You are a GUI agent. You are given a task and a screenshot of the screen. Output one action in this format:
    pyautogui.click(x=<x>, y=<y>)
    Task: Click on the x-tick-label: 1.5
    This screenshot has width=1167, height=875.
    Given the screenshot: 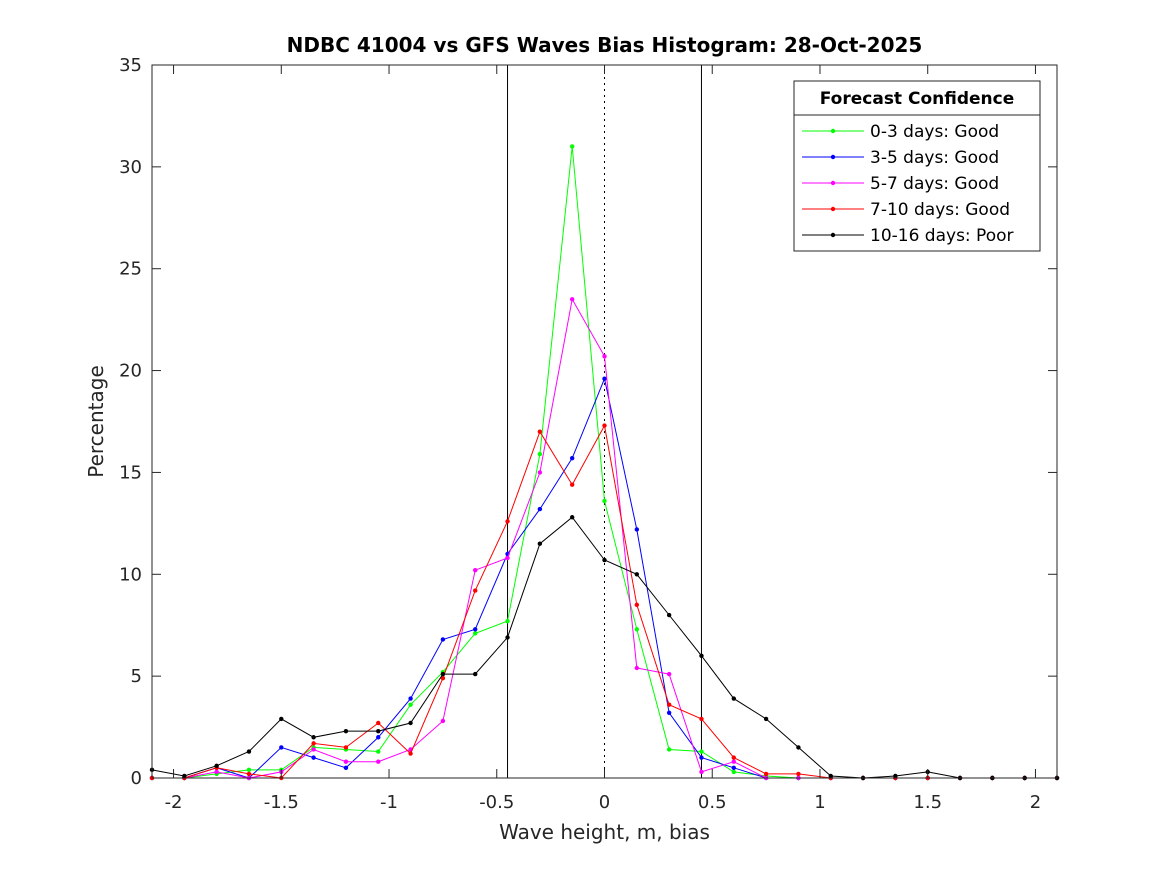 What is the action you would take?
    pyautogui.click(x=927, y=802)
    